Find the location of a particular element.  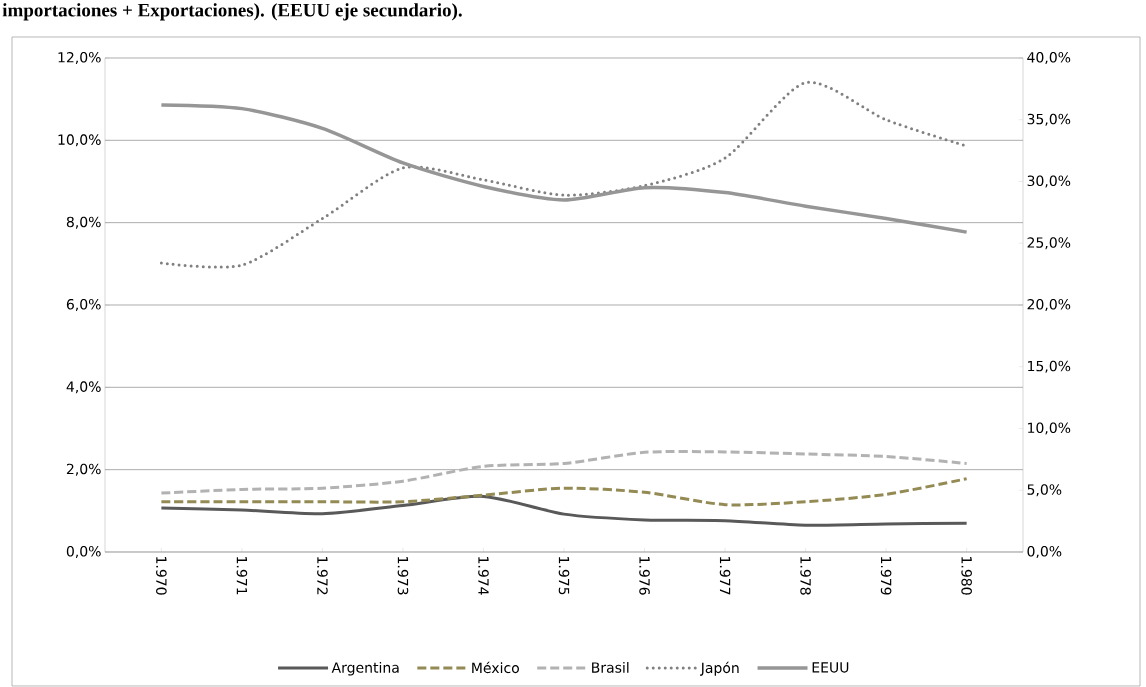

y2-tick-label: 35,0% is located at coordinates (1049, 119).